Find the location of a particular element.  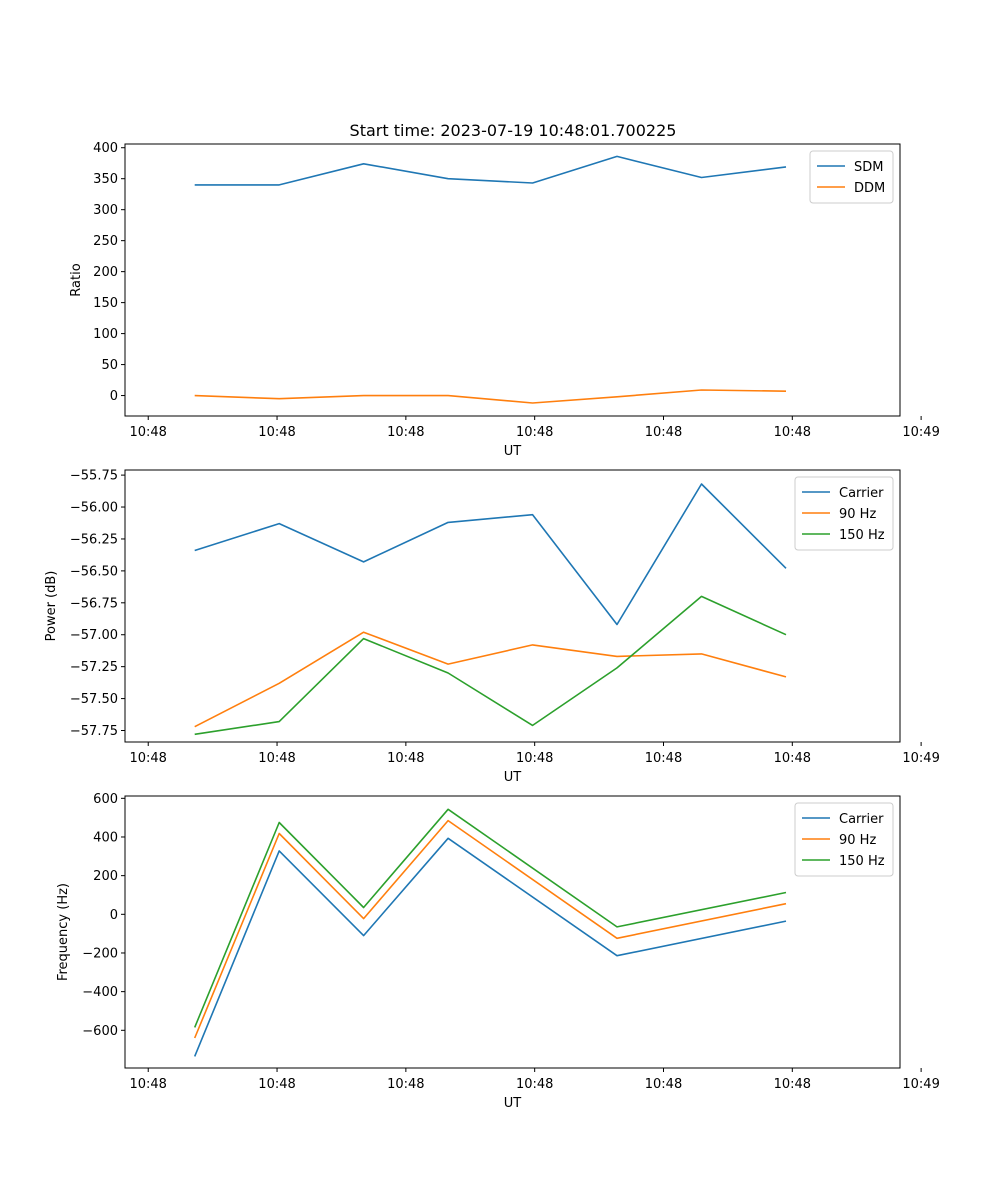

y-tick-label: 250 is located at coordinates (105, 241).